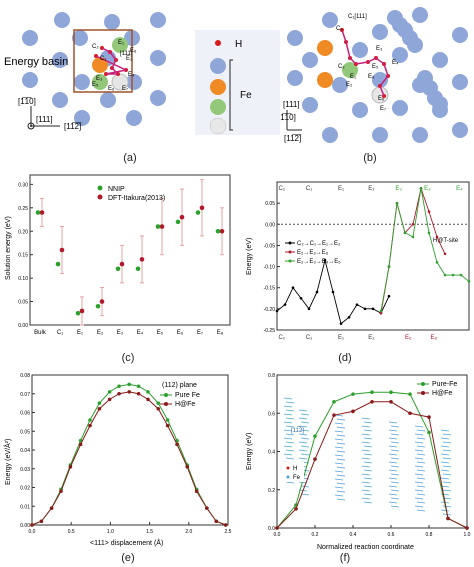  What do you see at coordinates (277, 535) in the screenshot?
I see `f-xtick-label: 0.0` at bounding box center [277, 535].